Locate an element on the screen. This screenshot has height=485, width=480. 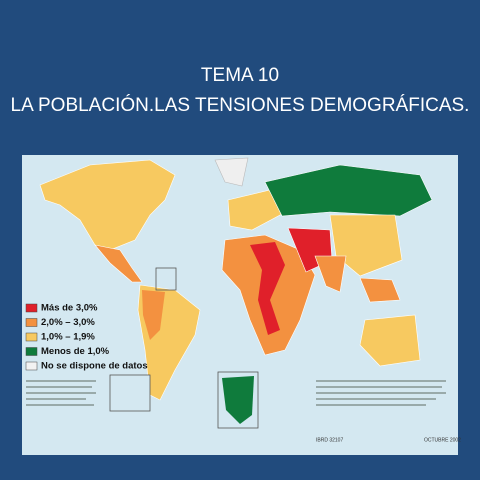
andes is located at coordinates (153, 315).